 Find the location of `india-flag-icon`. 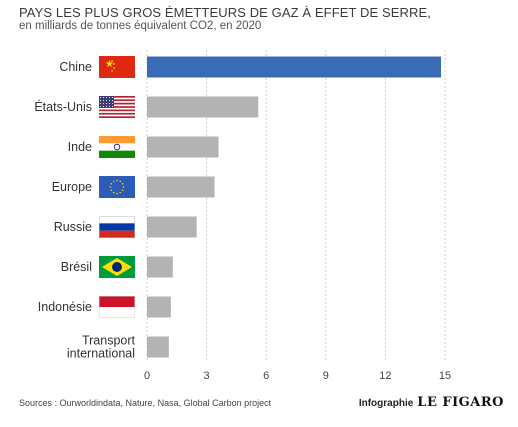

india-flag-icon is located at coordinates (117, 147).